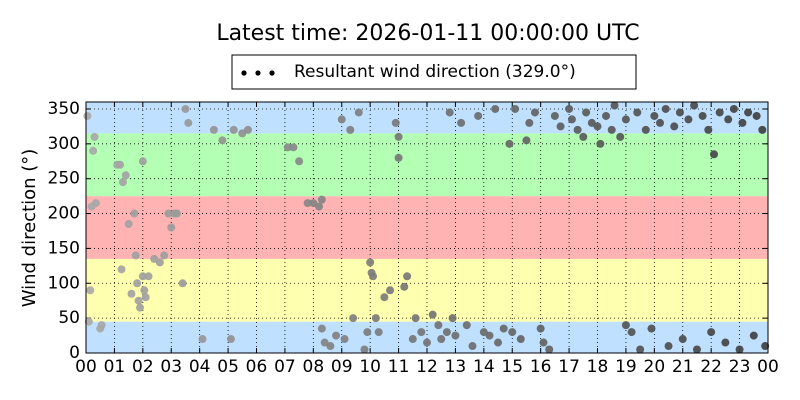 This screenshot has height=400, width=800. What do you see at coordinates (29, 228) in the screenshot?
I see `y-axis-label: Wind direction (°)` at bounding box center [29, 228].